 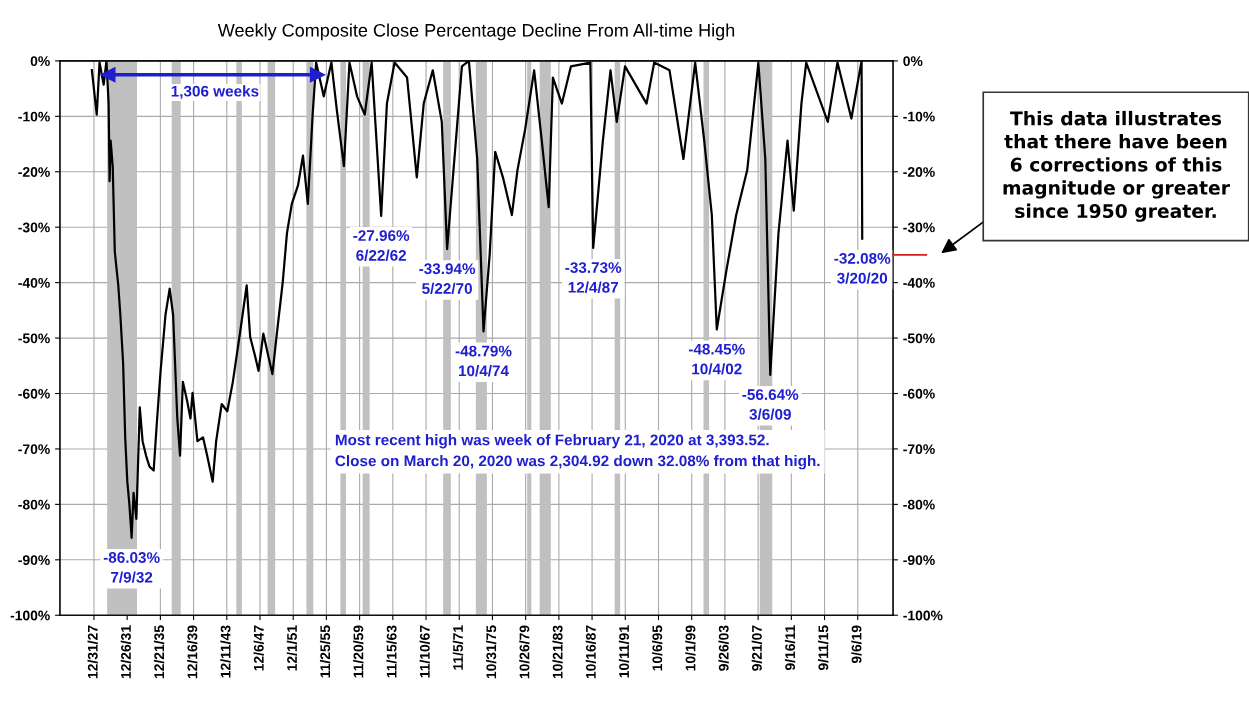 What do you see at coordinates (34, 338) in the screenshot?
I see `y-tick-label: -50%` at bounding box center [34, 338].